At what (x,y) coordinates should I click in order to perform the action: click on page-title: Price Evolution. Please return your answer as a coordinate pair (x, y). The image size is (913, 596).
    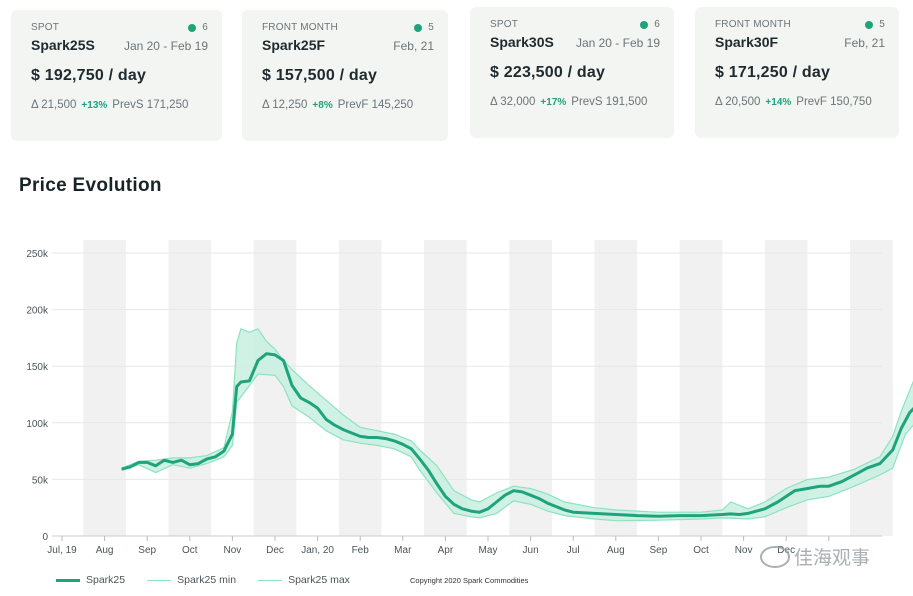
    Looking at the image, I should click on (90, 185).